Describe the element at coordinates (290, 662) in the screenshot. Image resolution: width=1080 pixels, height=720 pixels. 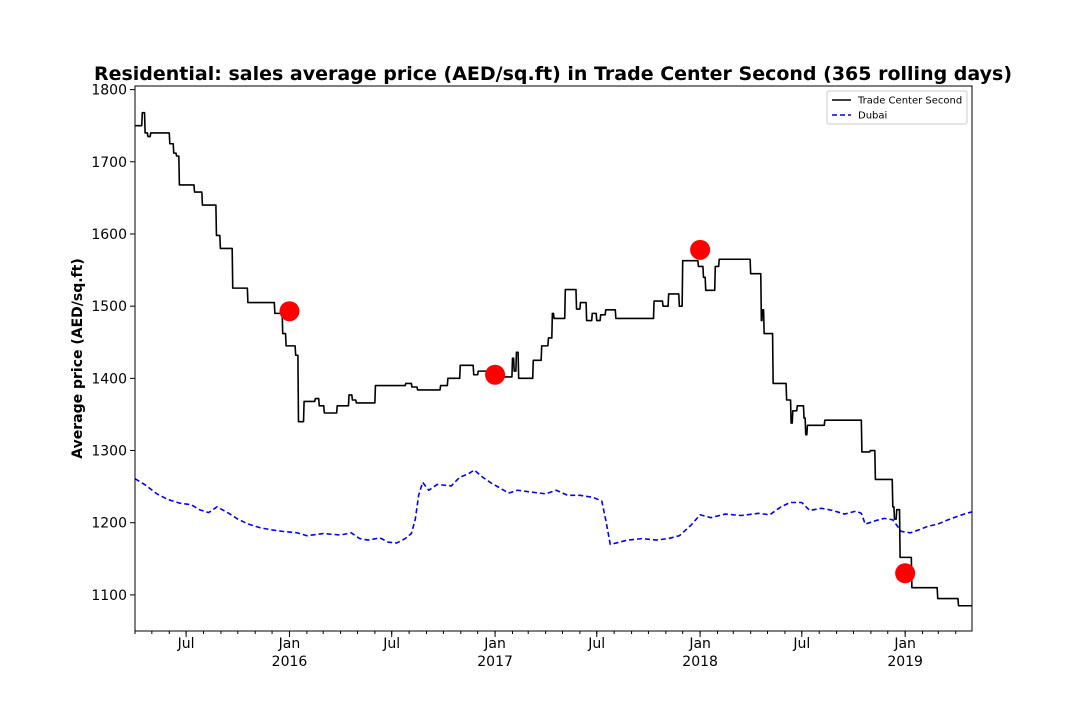
I see `x-tick-year-label: 2016` at that location.